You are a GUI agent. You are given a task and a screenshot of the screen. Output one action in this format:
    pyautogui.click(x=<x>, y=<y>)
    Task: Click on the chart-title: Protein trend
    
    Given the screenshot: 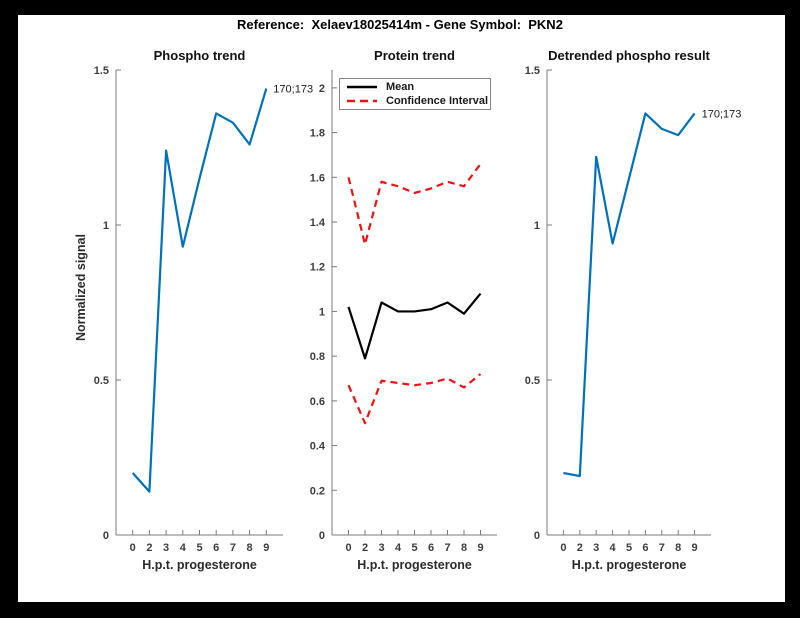 What is the action you would take?
    pyautogui.click(x=414, y=55)
    